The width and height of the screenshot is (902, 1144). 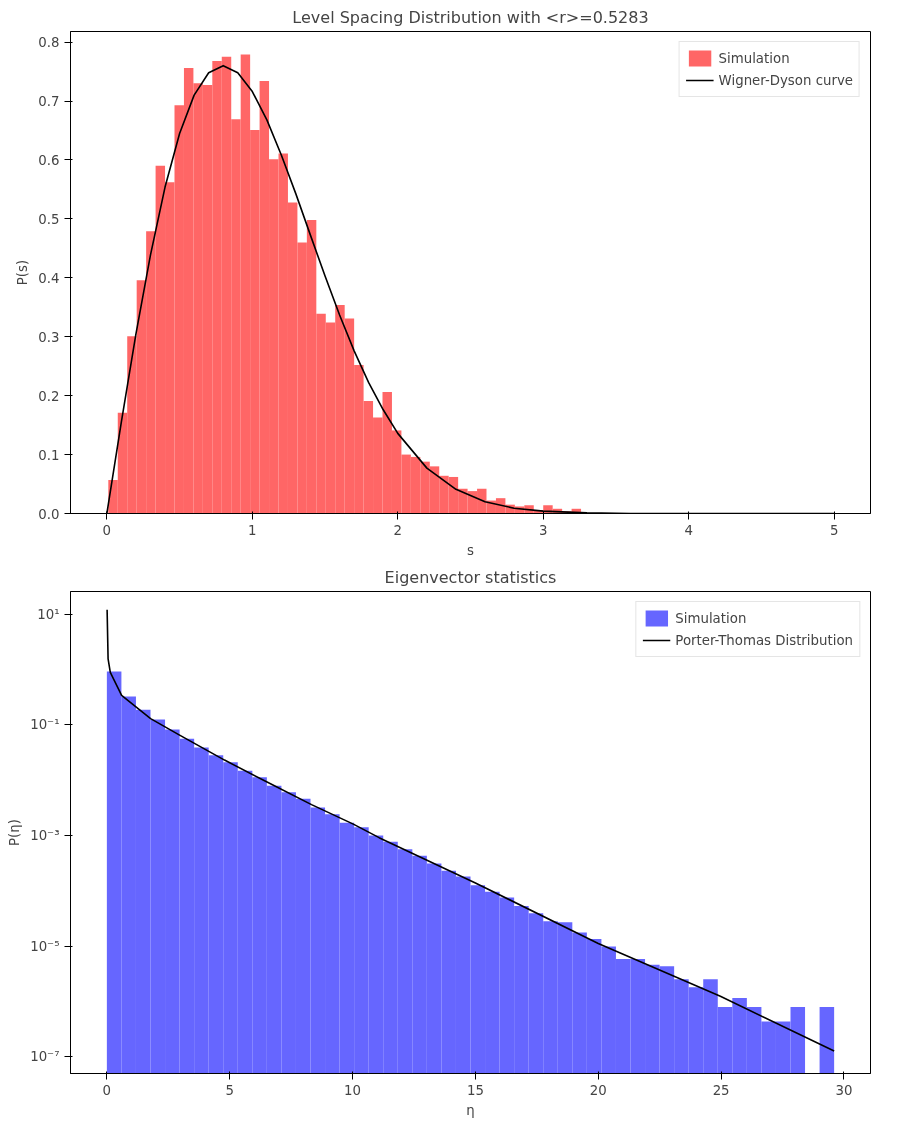 What do you see at coordinates (764, 640) in the screenshot?
I see `legend-label: Porter-Thomas Distribution` at bounding box center [764, 640].